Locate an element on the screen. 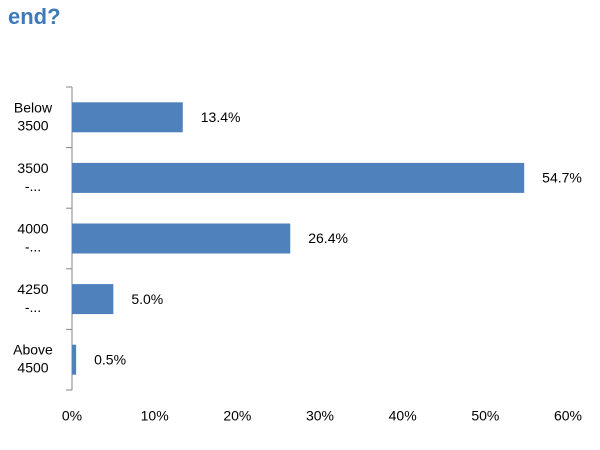 Image resolution: width=600 pixels, height=450 pixels. y-tick-label-line: Above is located at coordinates (33, 349).